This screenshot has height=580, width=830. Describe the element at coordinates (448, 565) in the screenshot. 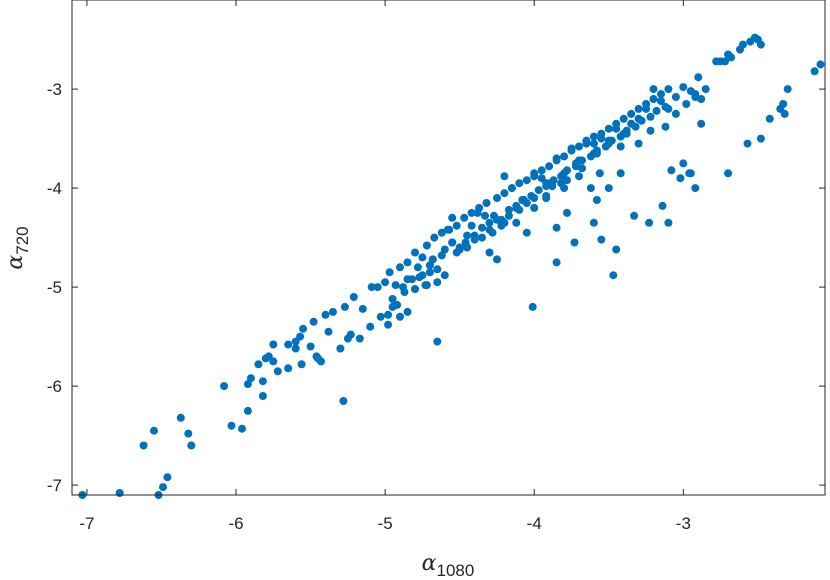

I see `x-axis-label: α1080` at that location.